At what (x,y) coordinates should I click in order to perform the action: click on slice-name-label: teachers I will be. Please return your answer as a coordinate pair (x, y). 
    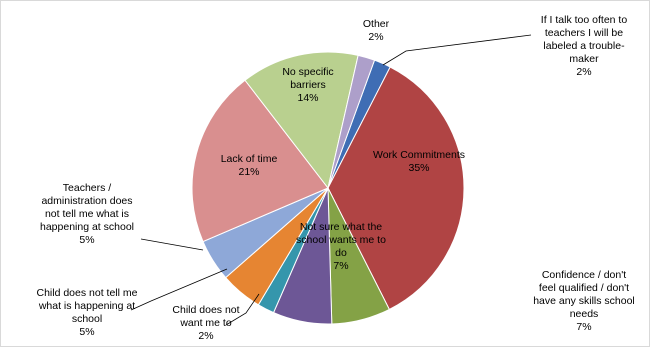
    Looking at the image, I should click on (584, 33).